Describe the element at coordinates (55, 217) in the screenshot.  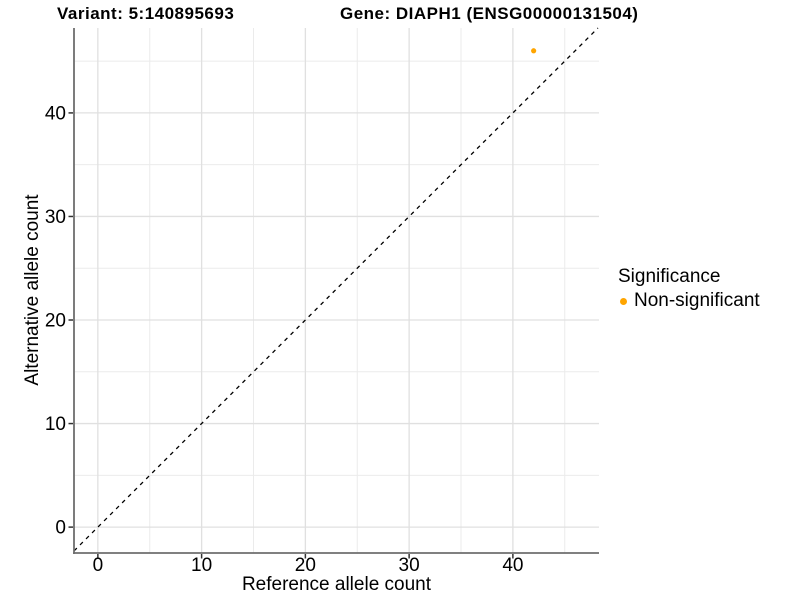
I see `y-tick-label: 30` at that location.